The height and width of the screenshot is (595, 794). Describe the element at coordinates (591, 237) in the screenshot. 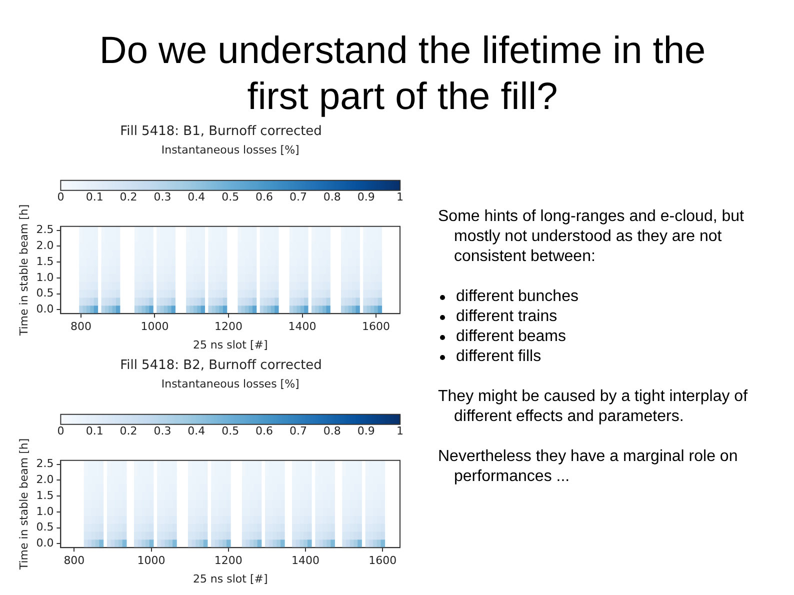

I see `text: Some hints of long-ranges and e-cloud, but mostly not understood as they are not consistent between:` at that location.